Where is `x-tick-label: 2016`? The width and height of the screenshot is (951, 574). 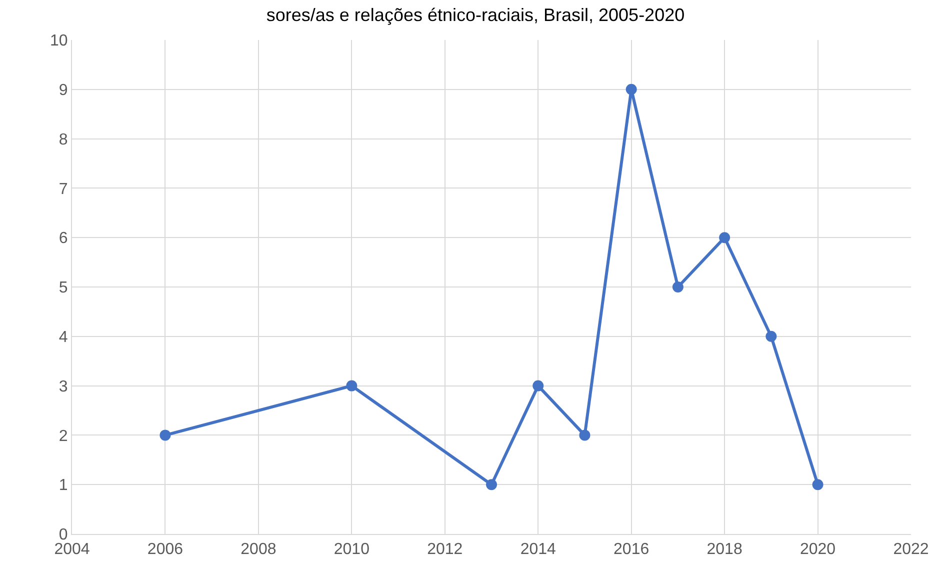 x-tick-label: 2016 is located at coordinates (632, 549).